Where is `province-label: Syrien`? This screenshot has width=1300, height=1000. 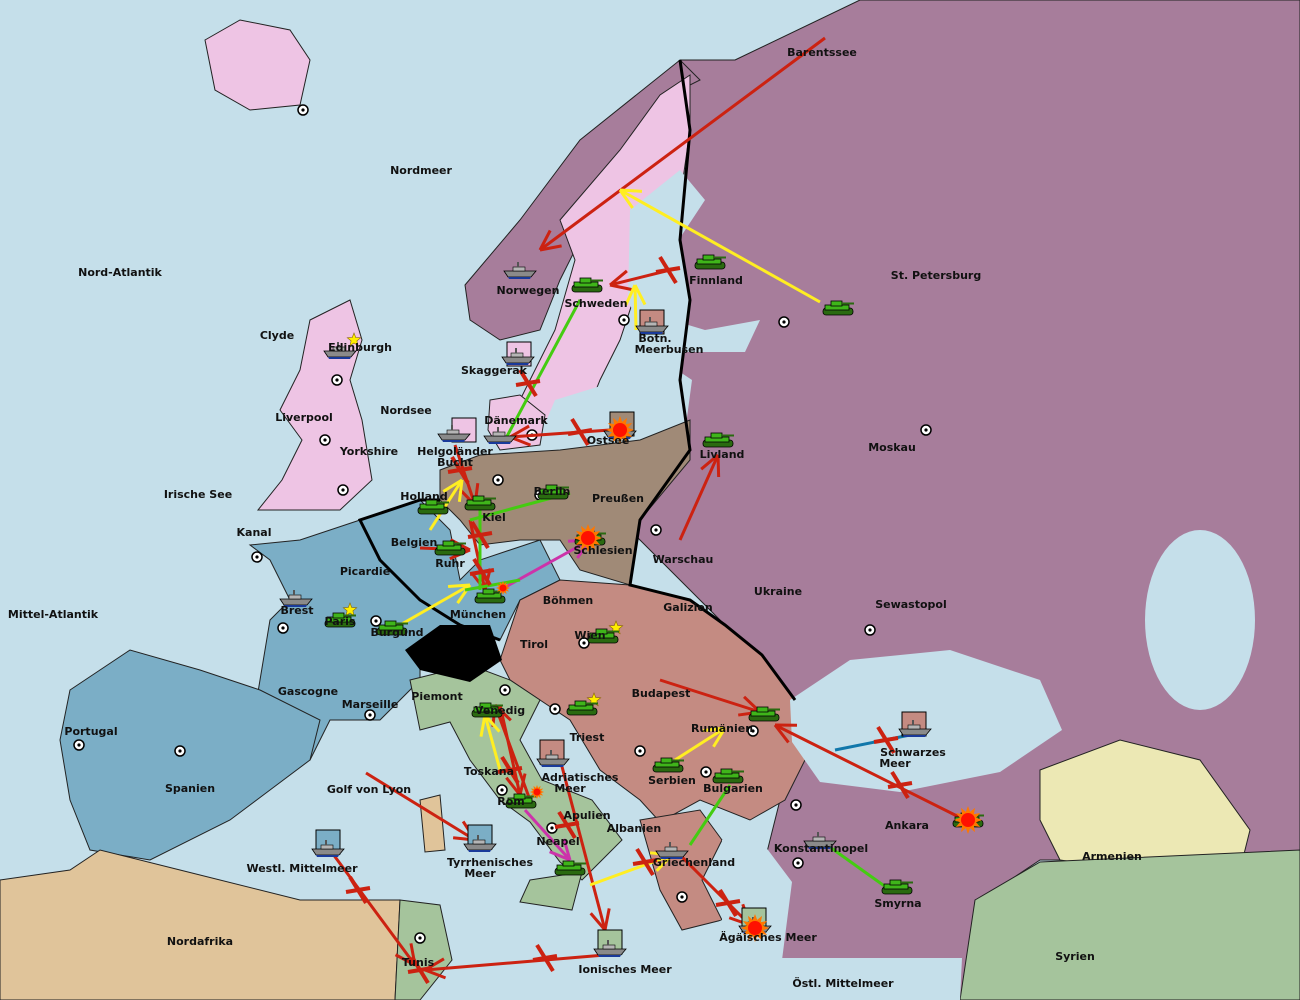
province-label: Syrien is located at coordinates (1075, 956).